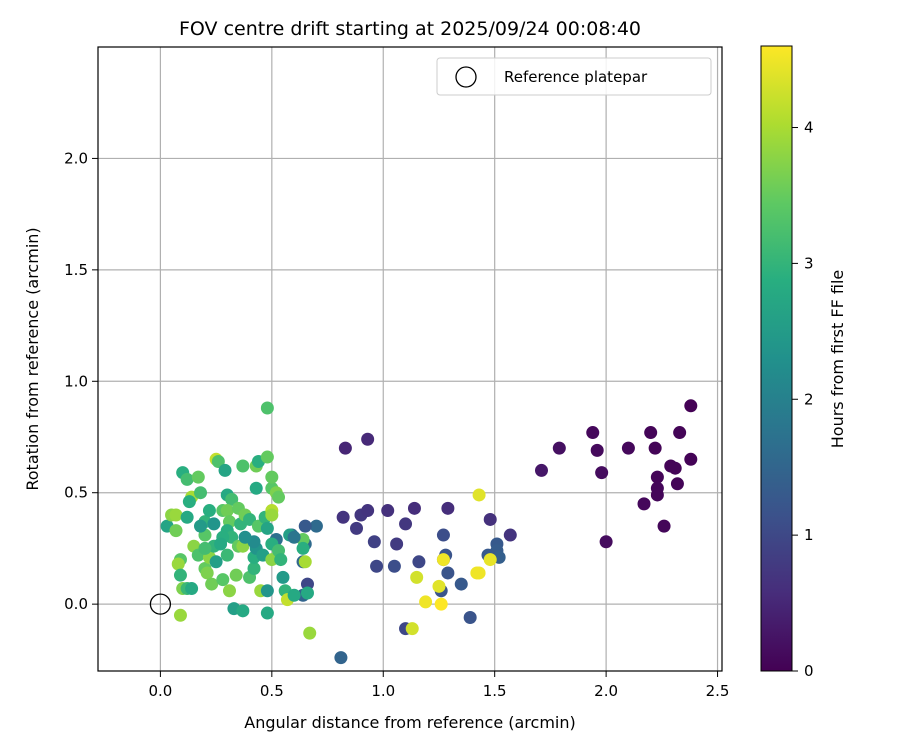 The width and height of the screenshot is (900, 750). What do you see at coordinates (809, 535) in the screenshot?
I see `colorbar-tick-label: 1` at bounding box center [809, 535].